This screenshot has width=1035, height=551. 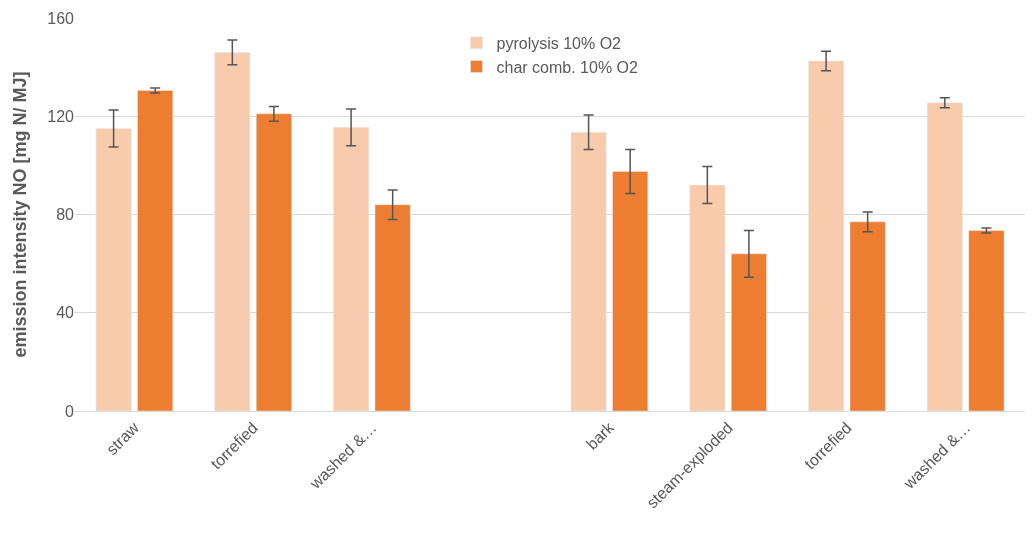 What do you see at coordinates (567, 67) in the screenshot?
I see `legend-label: char comb. 10% O2` at bounding box center [567, 67].